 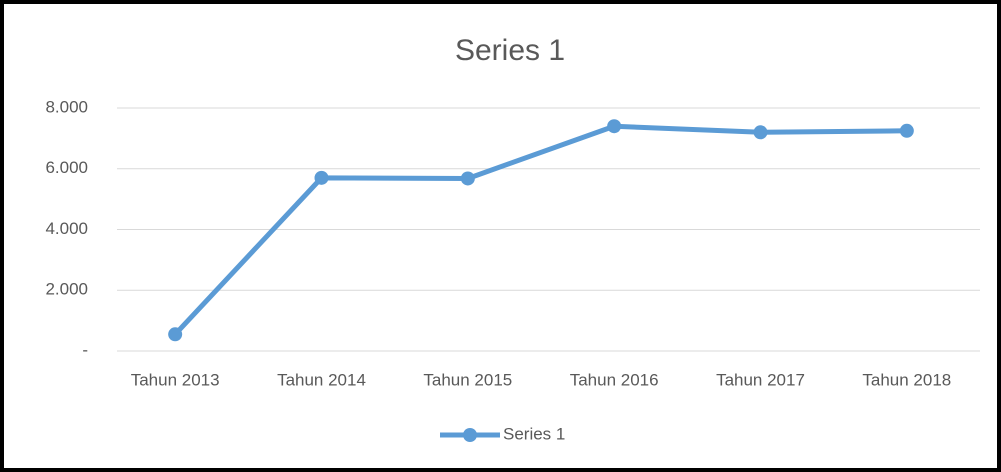 I want to click on y-tick-label: -, so click(x=85, y=349).